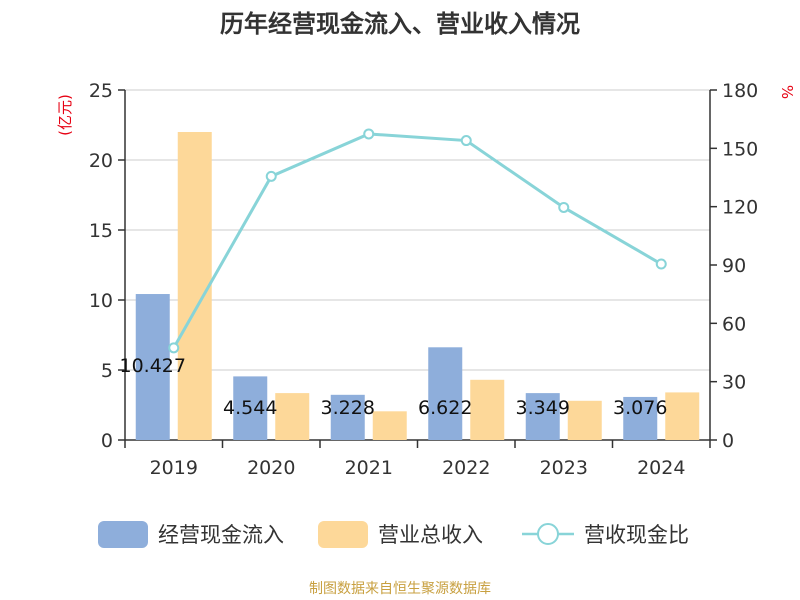 The height and width of the screenshot is (600, 800). I want to click on x-tick-2022: 2022, so click(466, 468).